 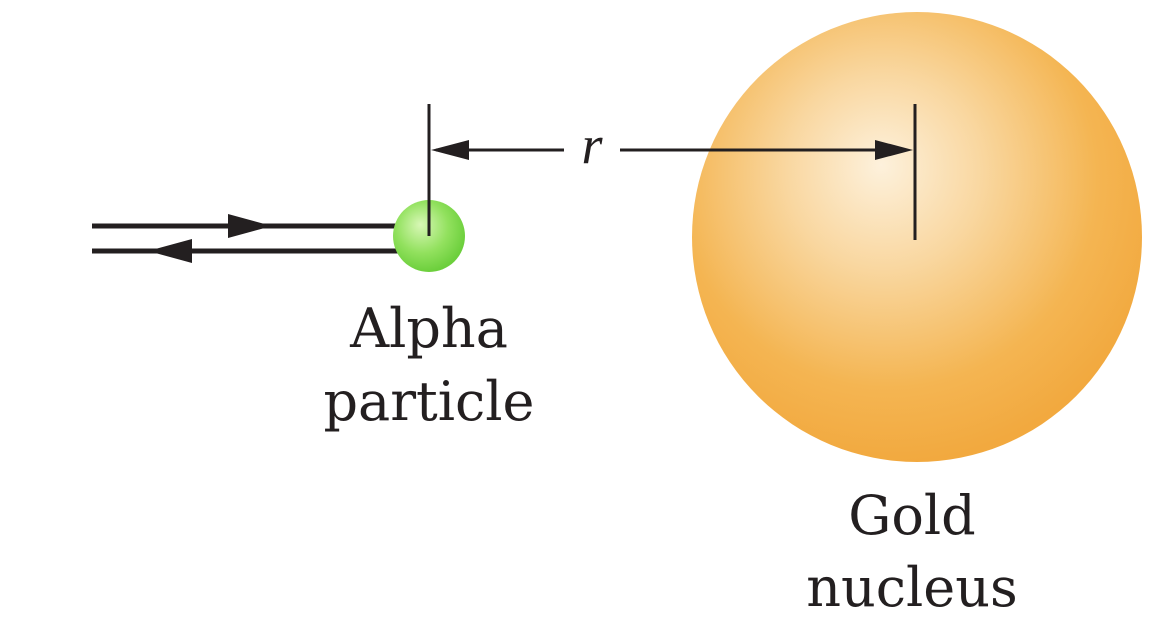 I want to click on incoming-arrowhead-icon, so click(x=250, y=226).